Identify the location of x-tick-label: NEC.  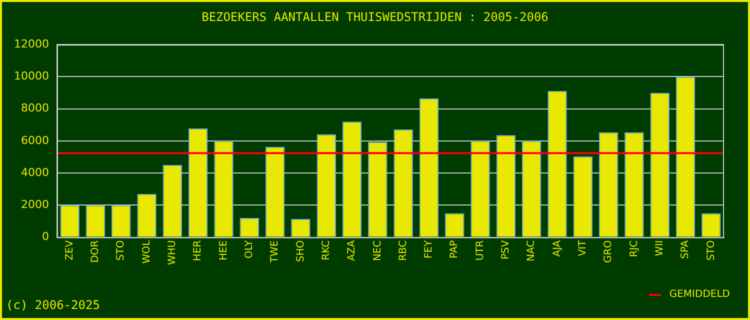
(378, 251).